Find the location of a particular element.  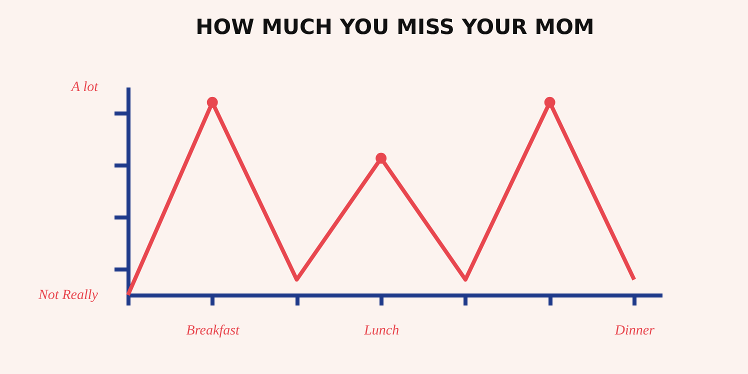

x-tick-label: Breakfast is located at coordinates (213, 331).